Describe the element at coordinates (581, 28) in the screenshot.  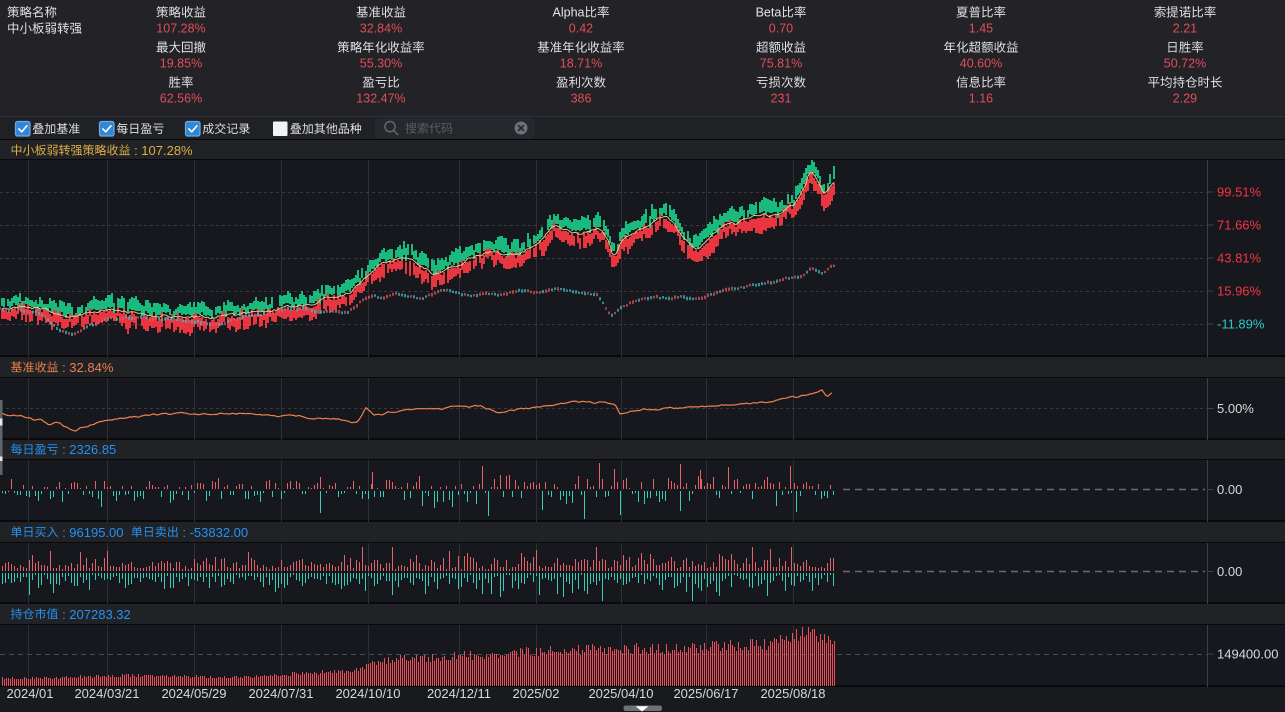
I see `svg-text: 0.42` at that location.